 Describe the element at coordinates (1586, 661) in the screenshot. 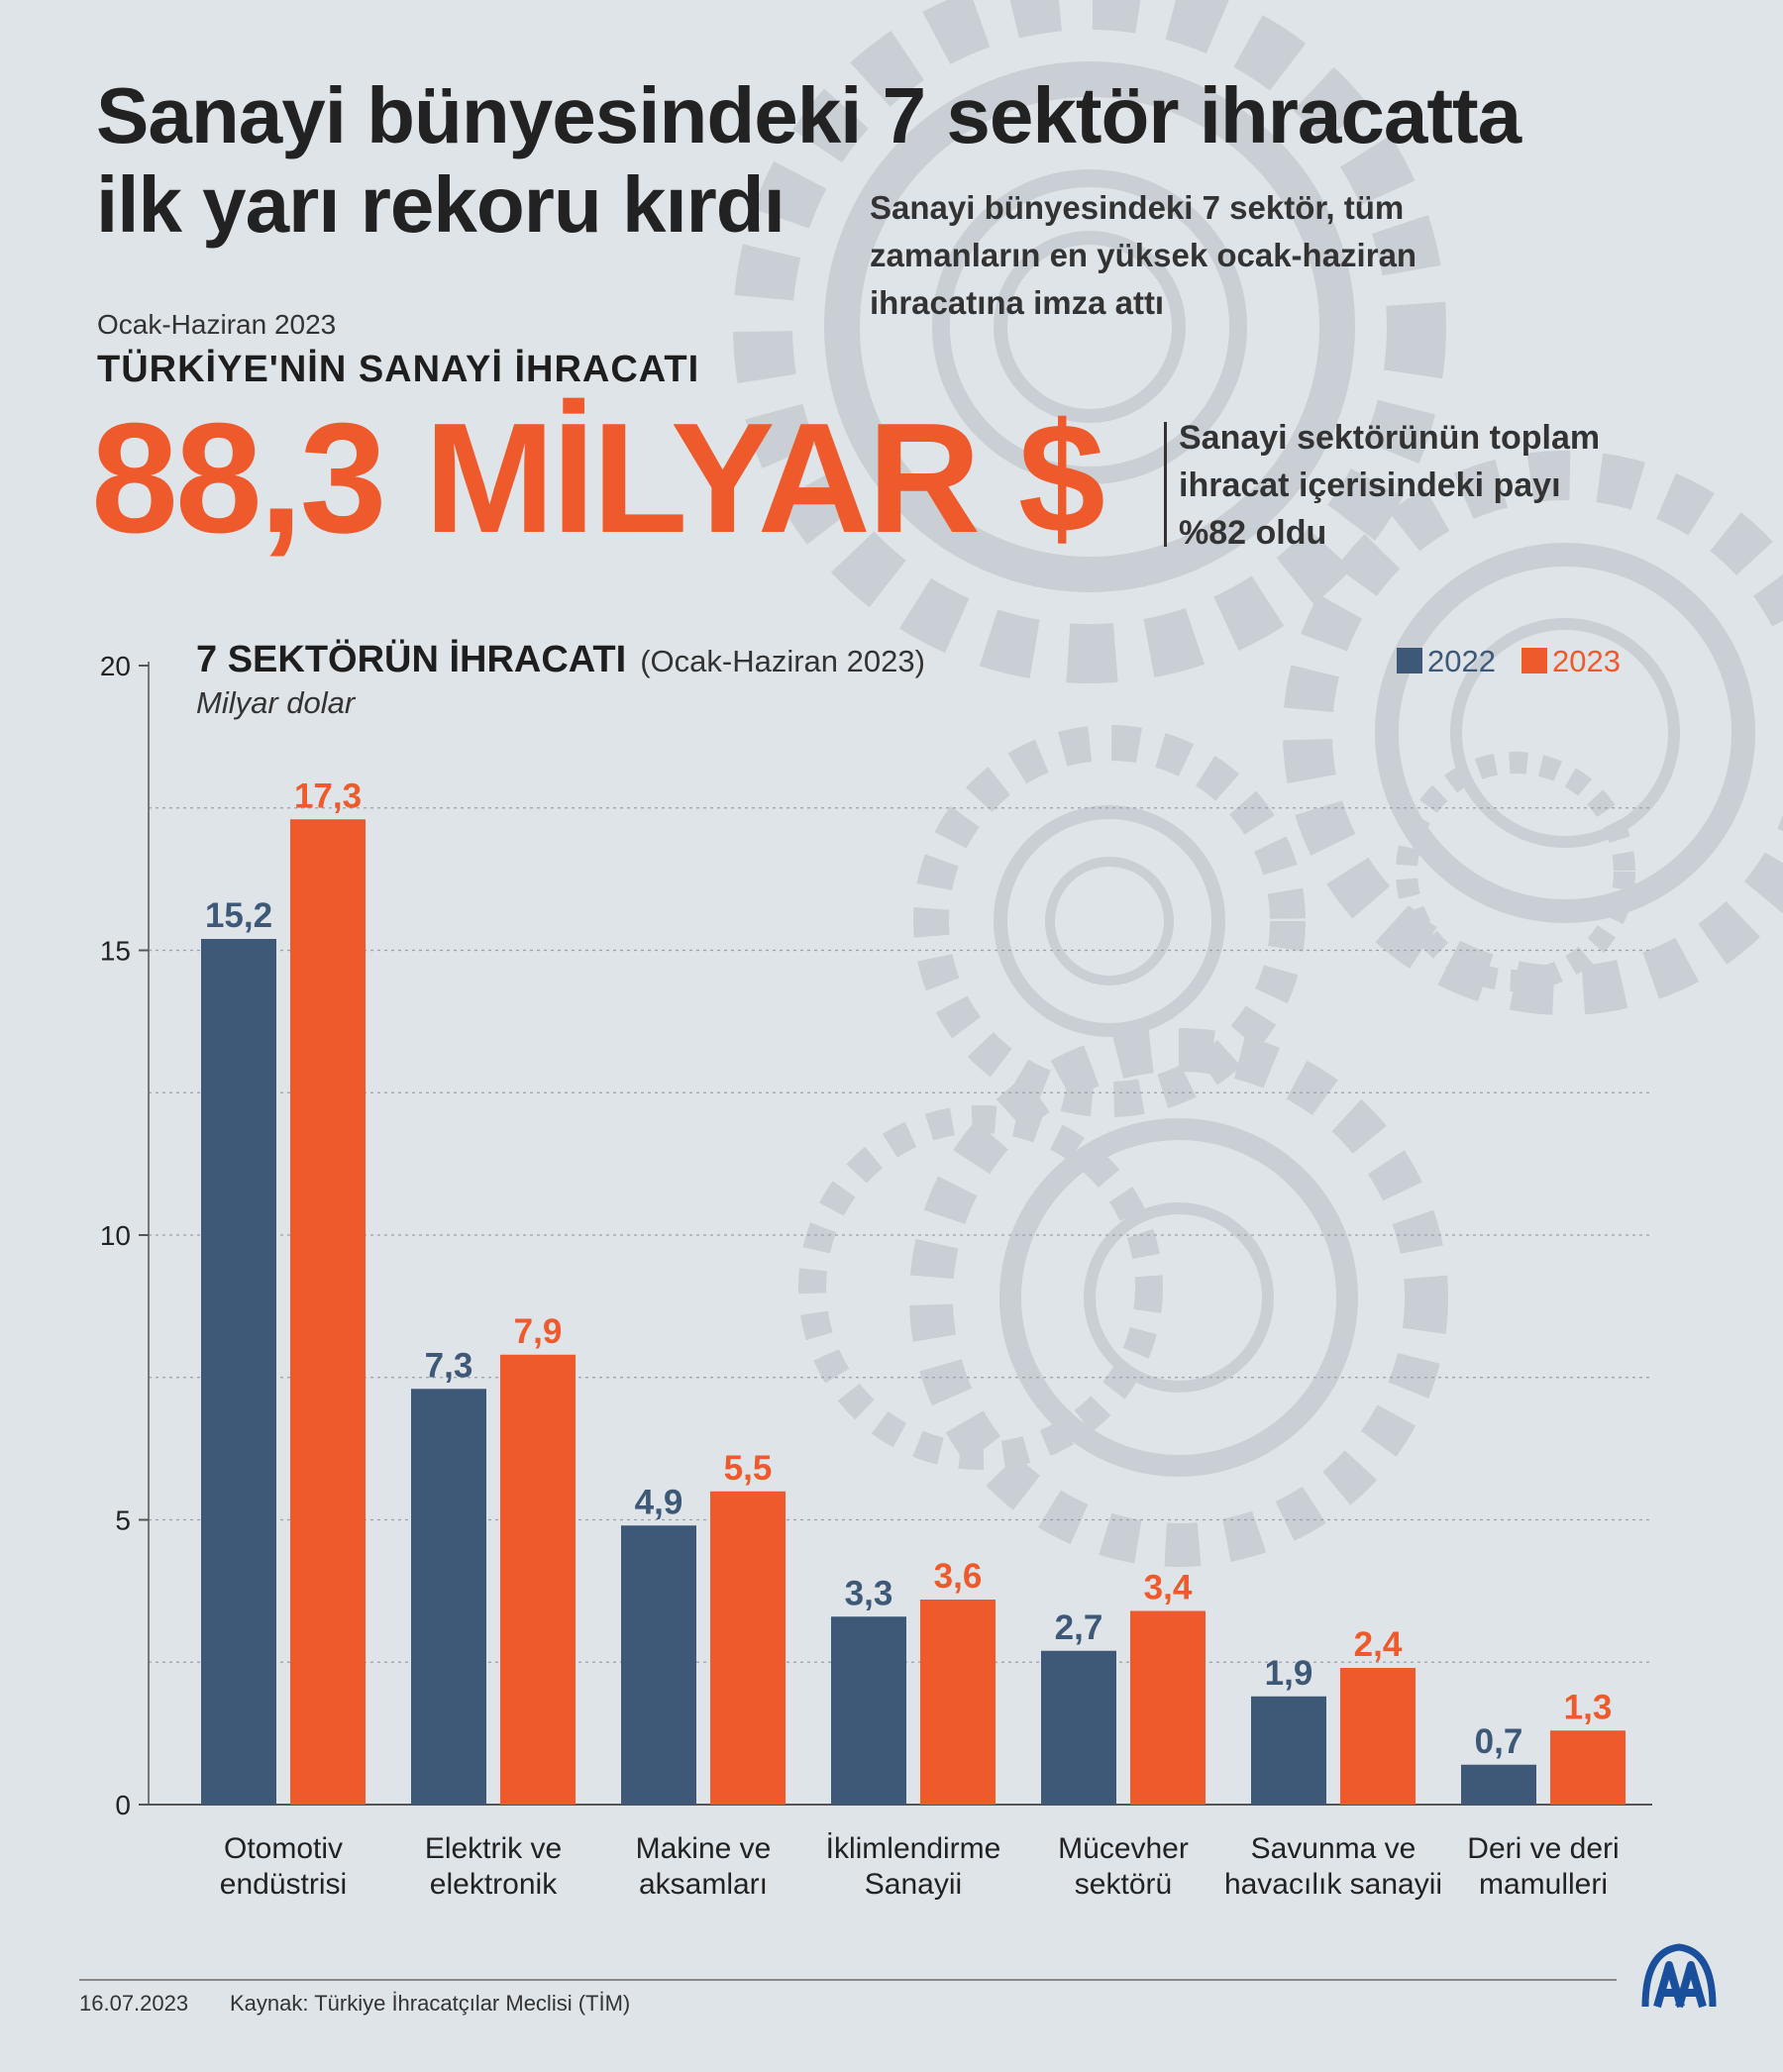

I see `legend-label-2023: 2023` at that location.